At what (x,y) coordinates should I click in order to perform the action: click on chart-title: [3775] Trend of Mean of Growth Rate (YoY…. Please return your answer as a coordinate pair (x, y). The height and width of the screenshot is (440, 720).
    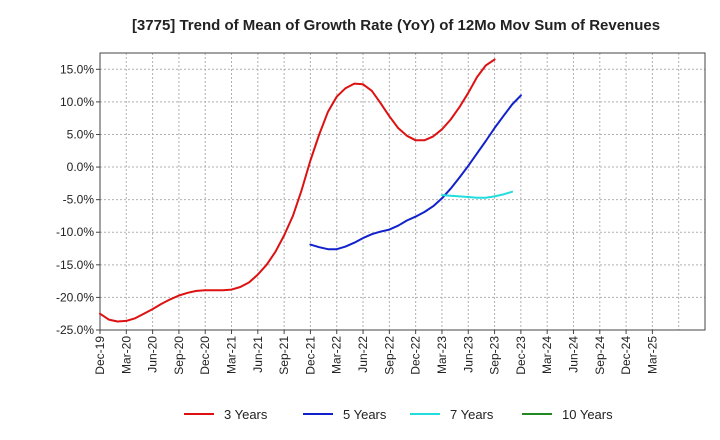
    Looking at the image, I should click on (396, 25).